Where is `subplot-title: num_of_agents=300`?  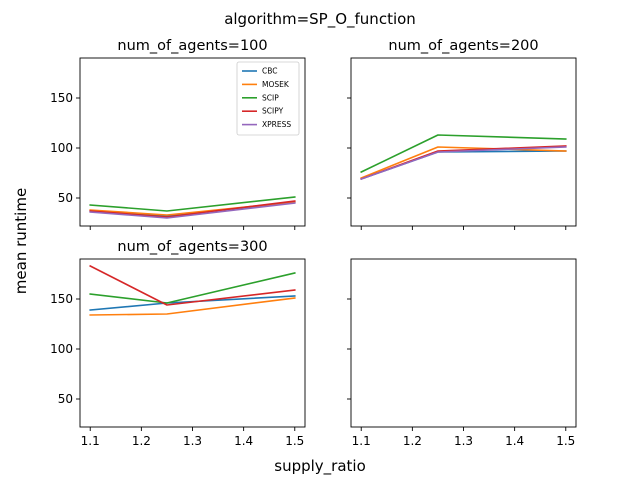 subplot-title: num_of_agents=300 is located at coordinates (192, 247).